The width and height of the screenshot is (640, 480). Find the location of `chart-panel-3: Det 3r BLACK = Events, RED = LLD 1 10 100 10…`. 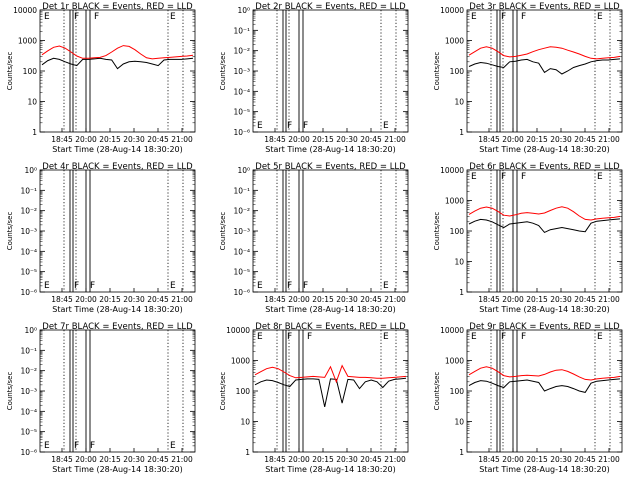

chart-panel-3: Det 3r BLACK = Events, RED = LLD 1 10 100 10… is located at coordinates (528, 78).